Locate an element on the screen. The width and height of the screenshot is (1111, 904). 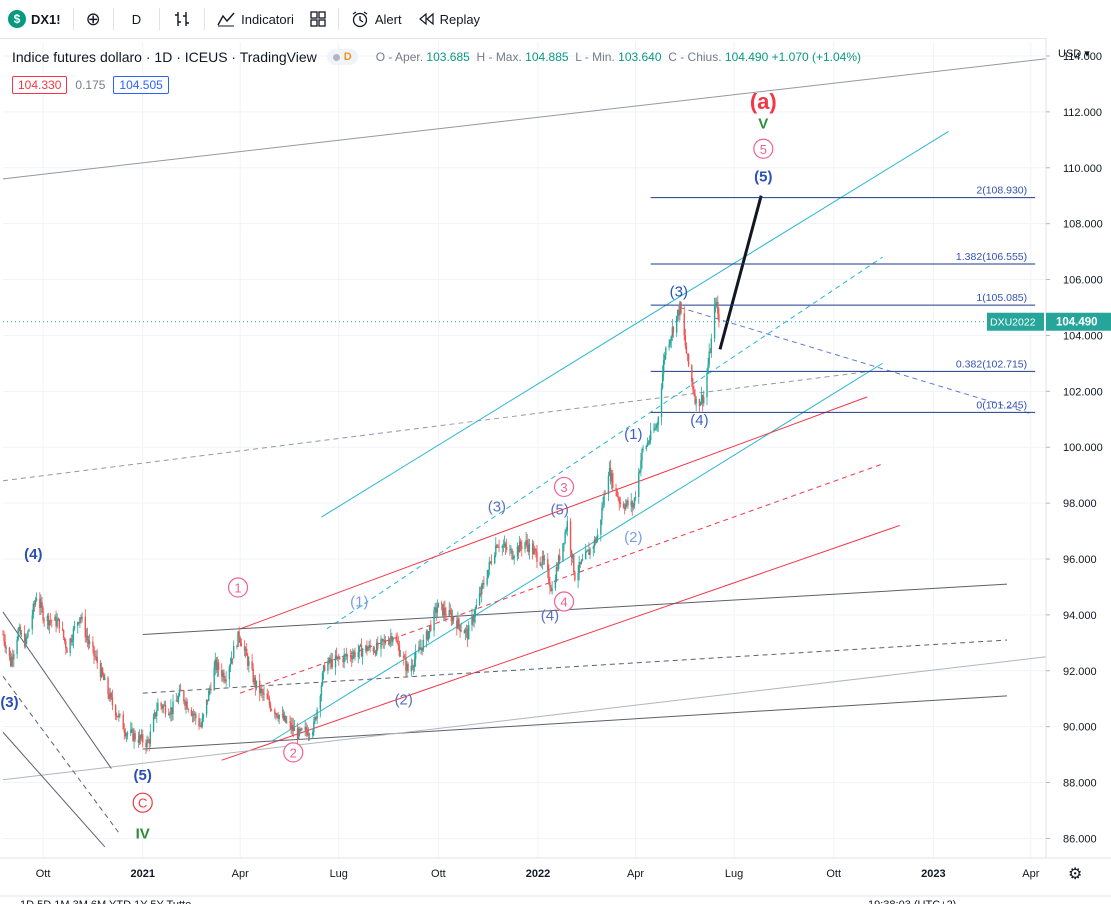
fib-level-label: 0(101.245) is located at coordinates (1001, 405).